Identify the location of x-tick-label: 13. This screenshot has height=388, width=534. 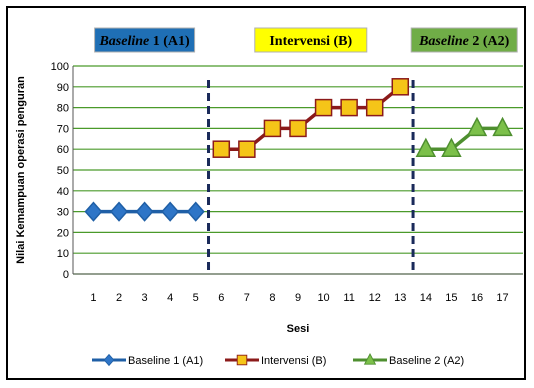
(400, 298).